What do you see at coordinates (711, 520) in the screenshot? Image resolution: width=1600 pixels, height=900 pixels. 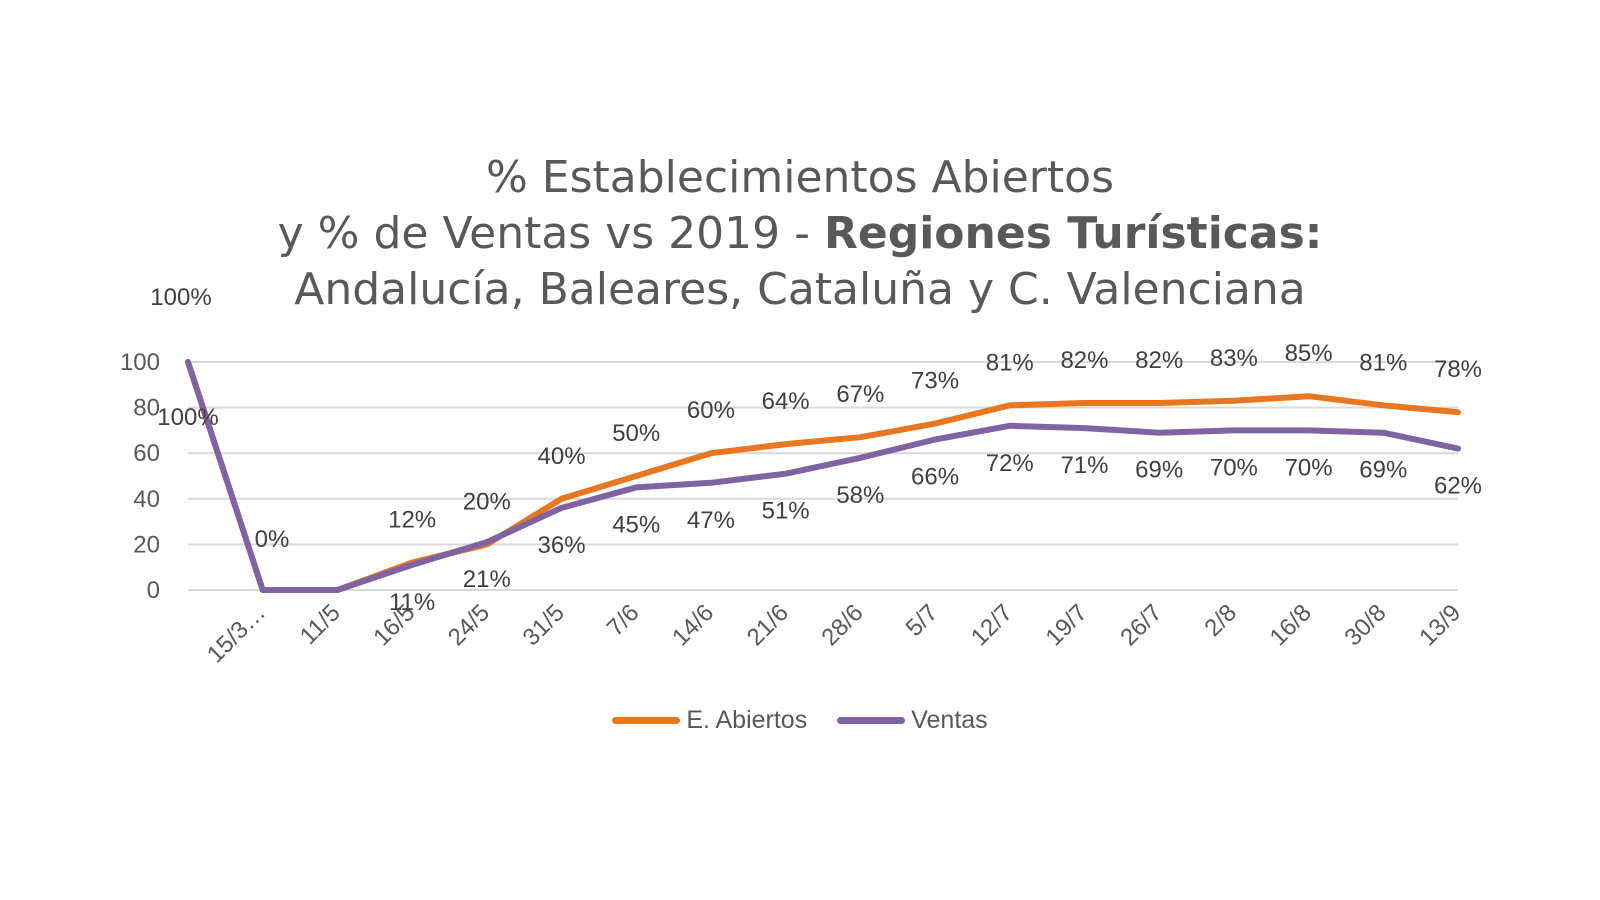 I see `data-label-ventas: 47%` at bounding box center [711, 520].